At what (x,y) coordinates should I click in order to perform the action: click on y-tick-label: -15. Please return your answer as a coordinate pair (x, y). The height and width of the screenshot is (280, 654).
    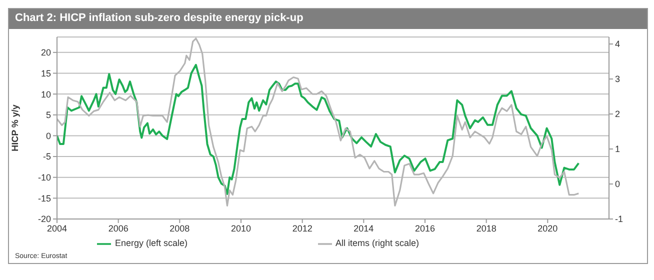
    Looking at the image, I should click on (44, 198).